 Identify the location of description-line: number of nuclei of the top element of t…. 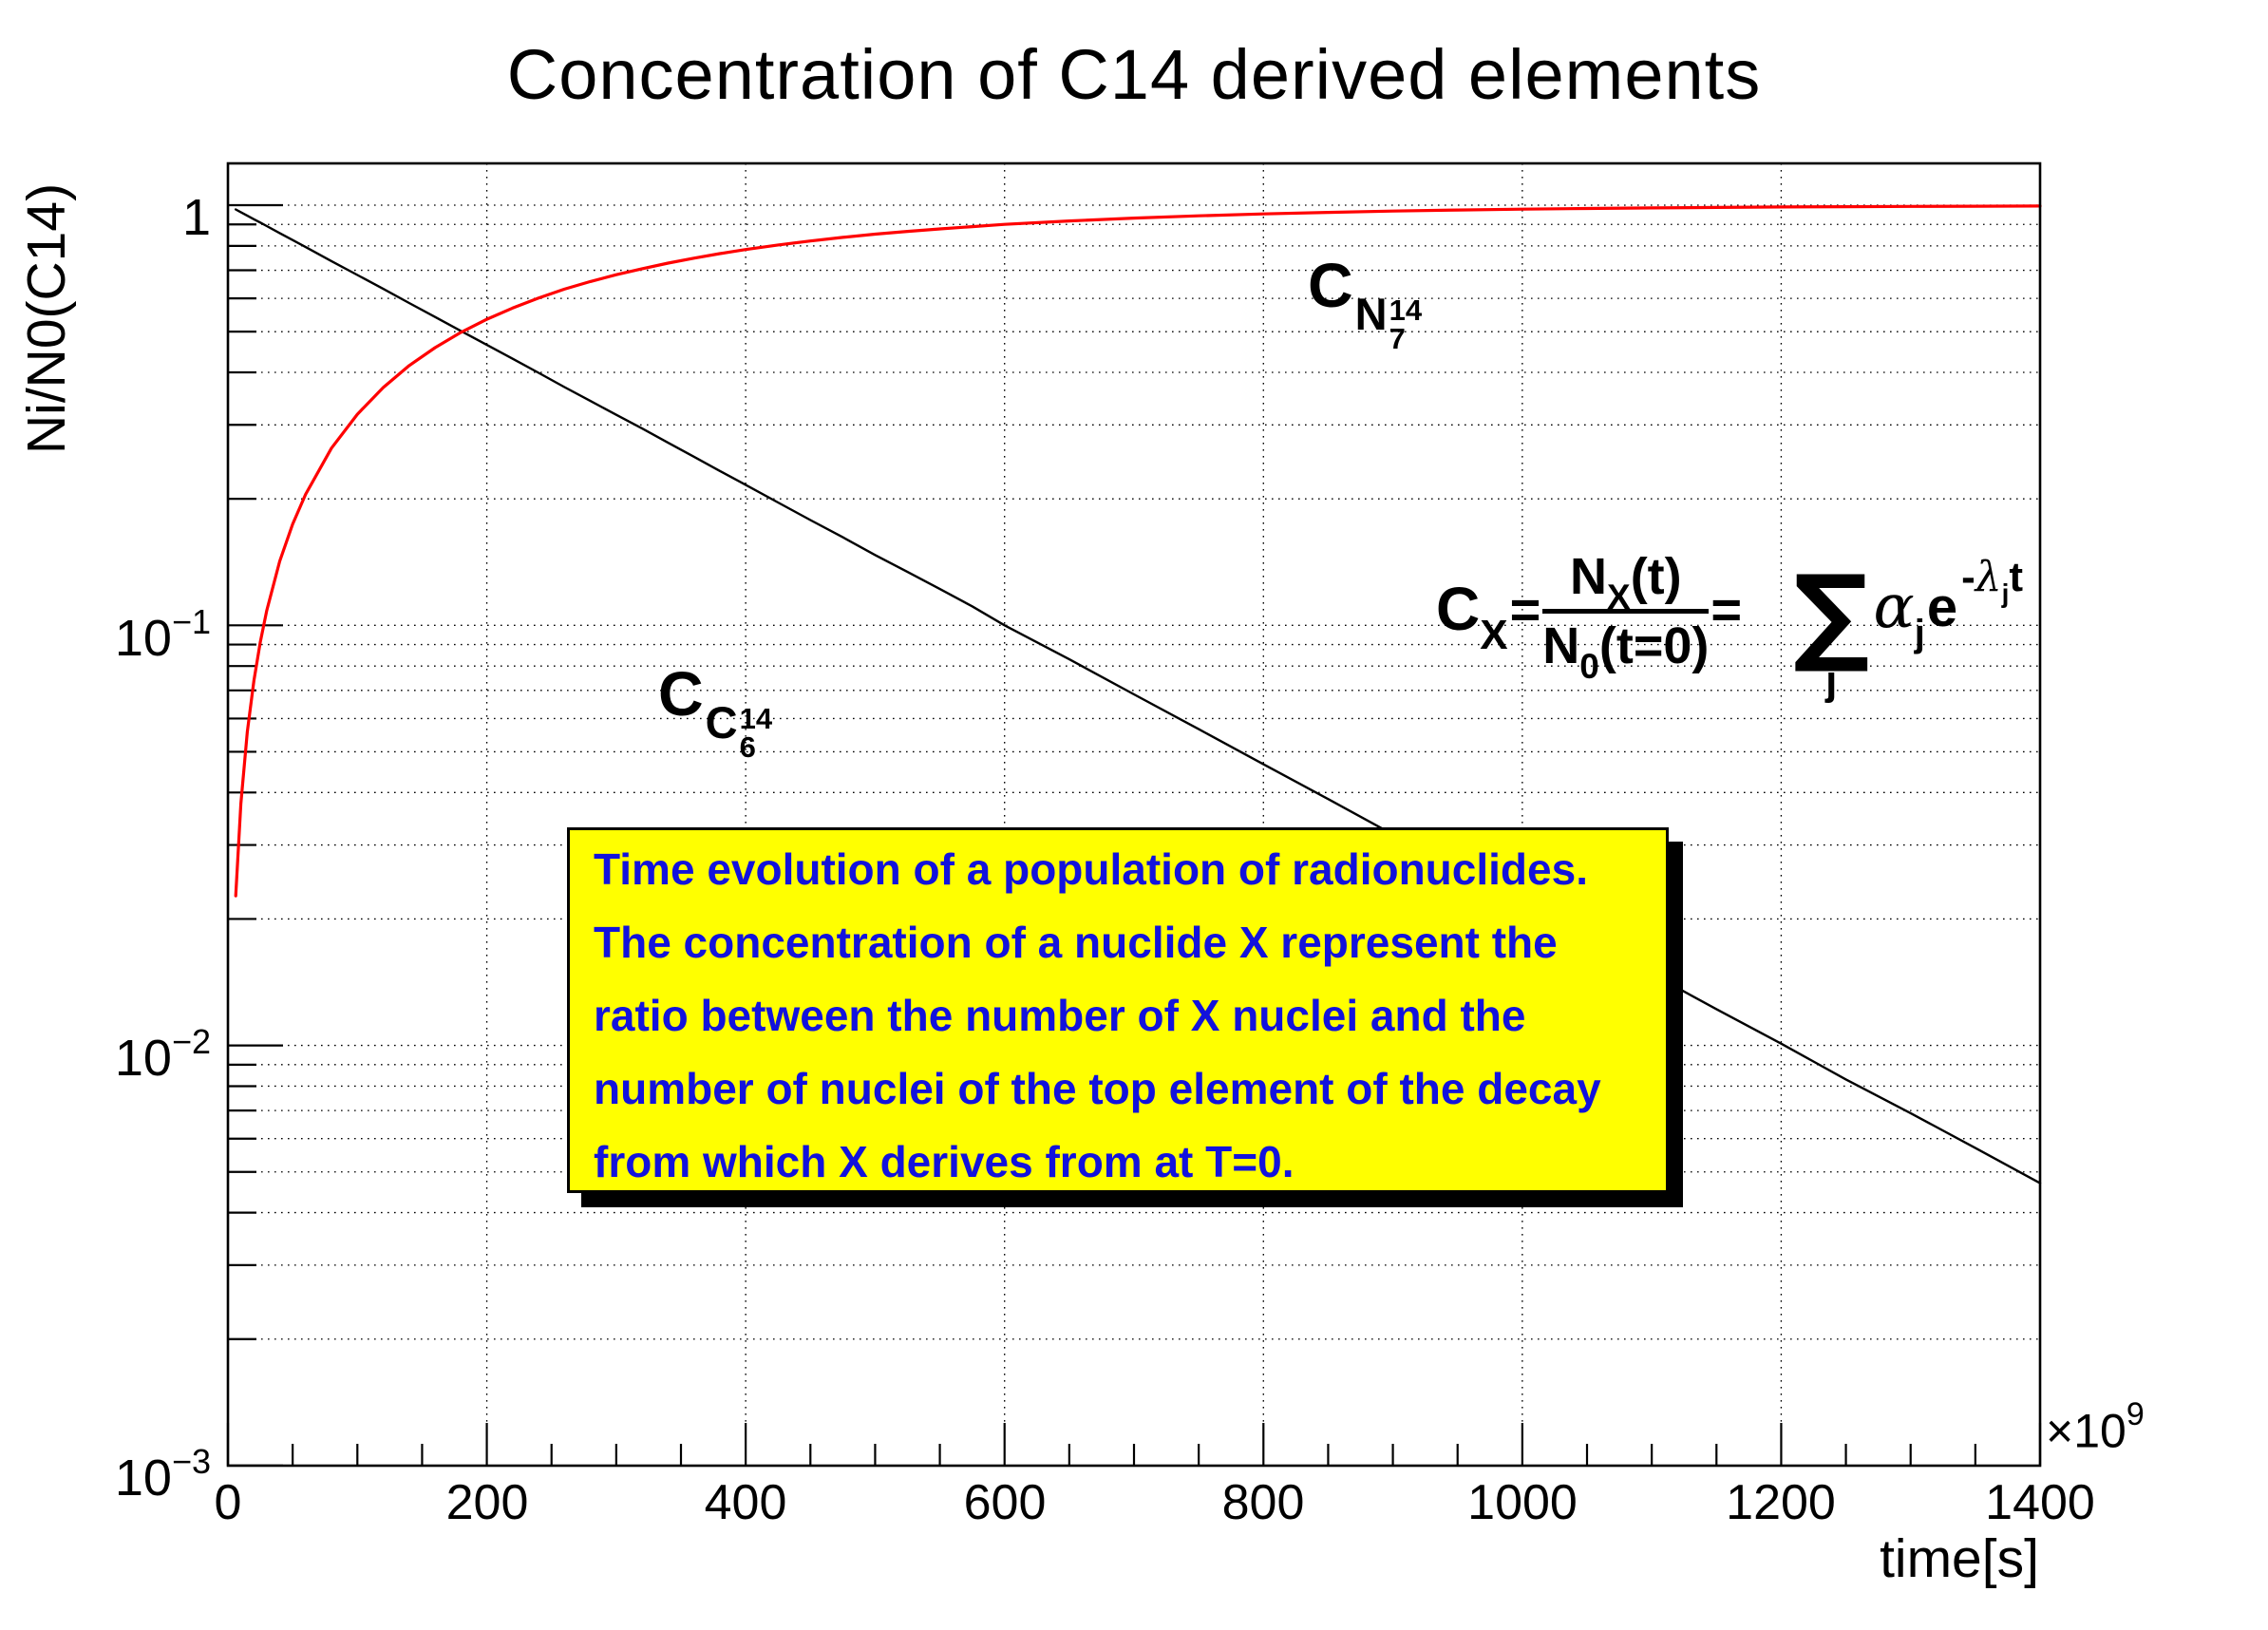
(1098, 1088).